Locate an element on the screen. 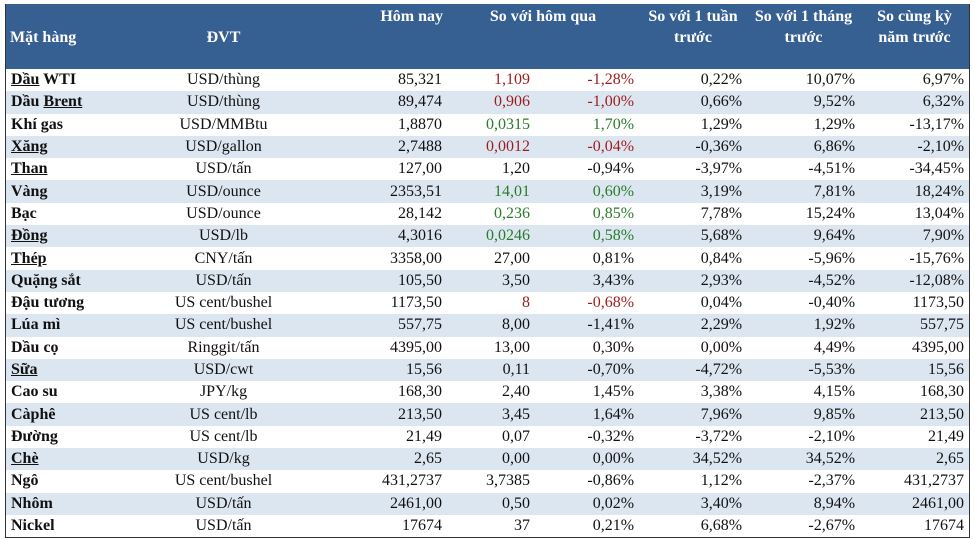 The width and height of the screenshot is (975, 539). month-cell: -4,52% is located at coordinates (804, 280).